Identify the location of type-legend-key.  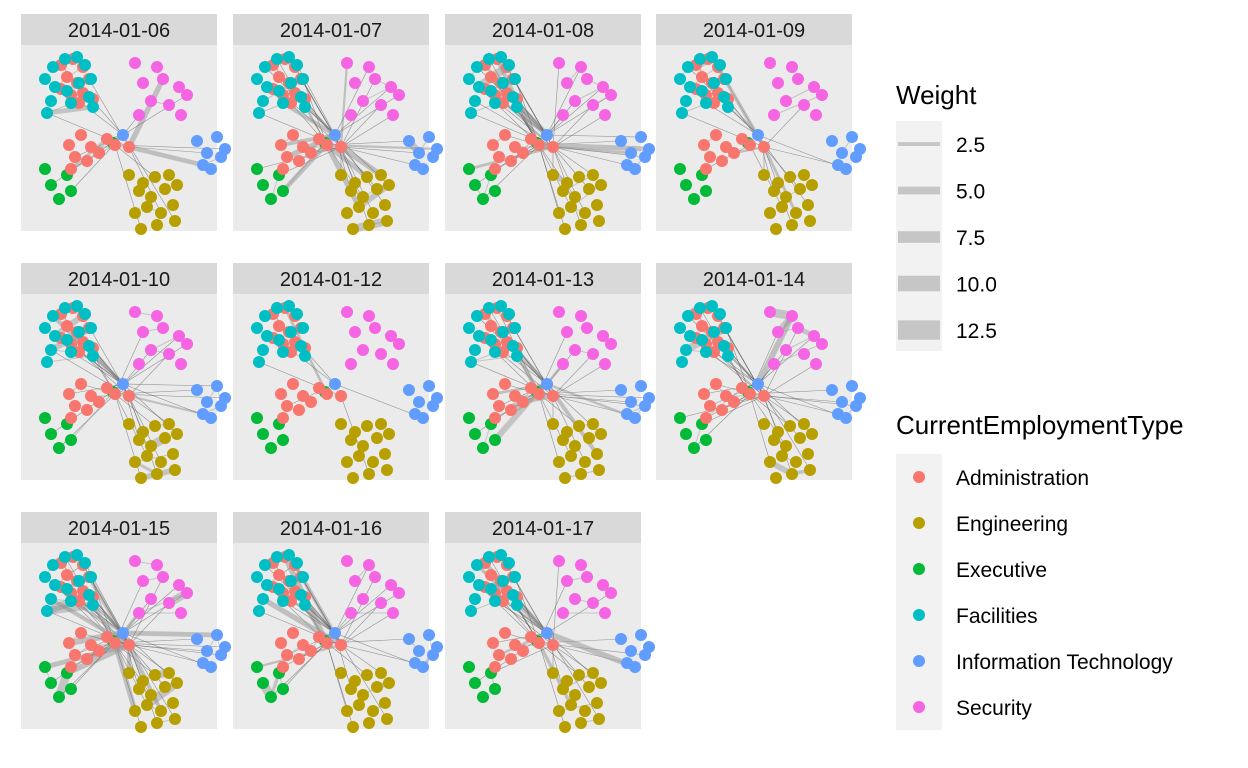
(919, 615).